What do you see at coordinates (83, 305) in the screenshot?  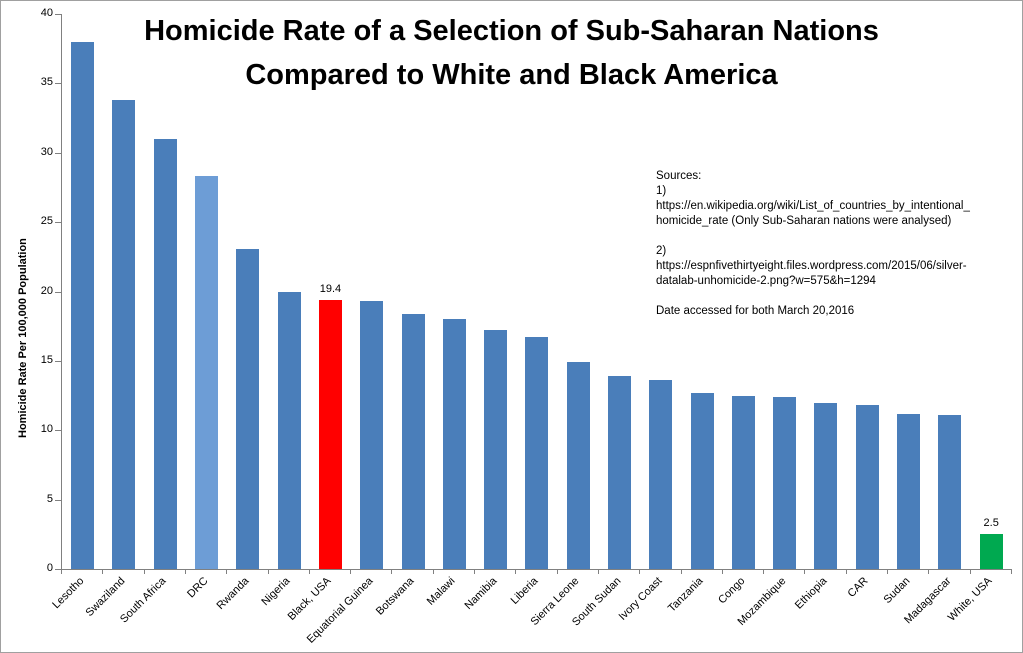 I see `bar-lesotho` at bounding box center [83, 305].